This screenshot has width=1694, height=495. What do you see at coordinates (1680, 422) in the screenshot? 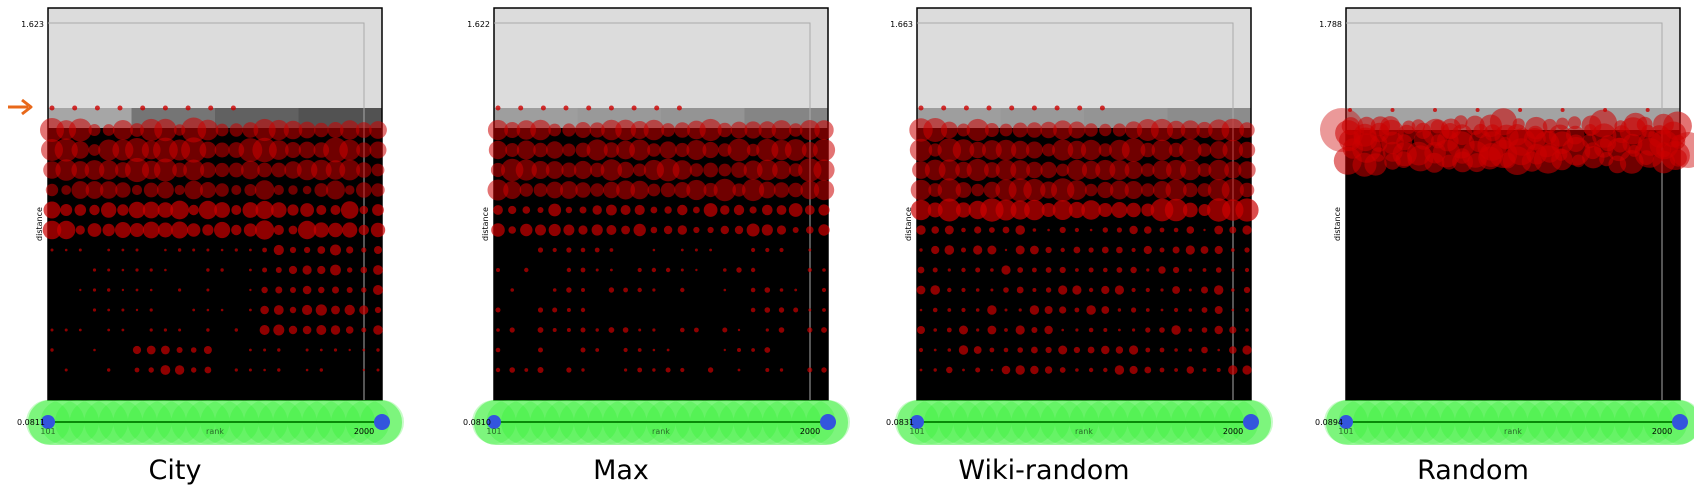
I see `endpoint-right` at bounding box center [1680, 422].